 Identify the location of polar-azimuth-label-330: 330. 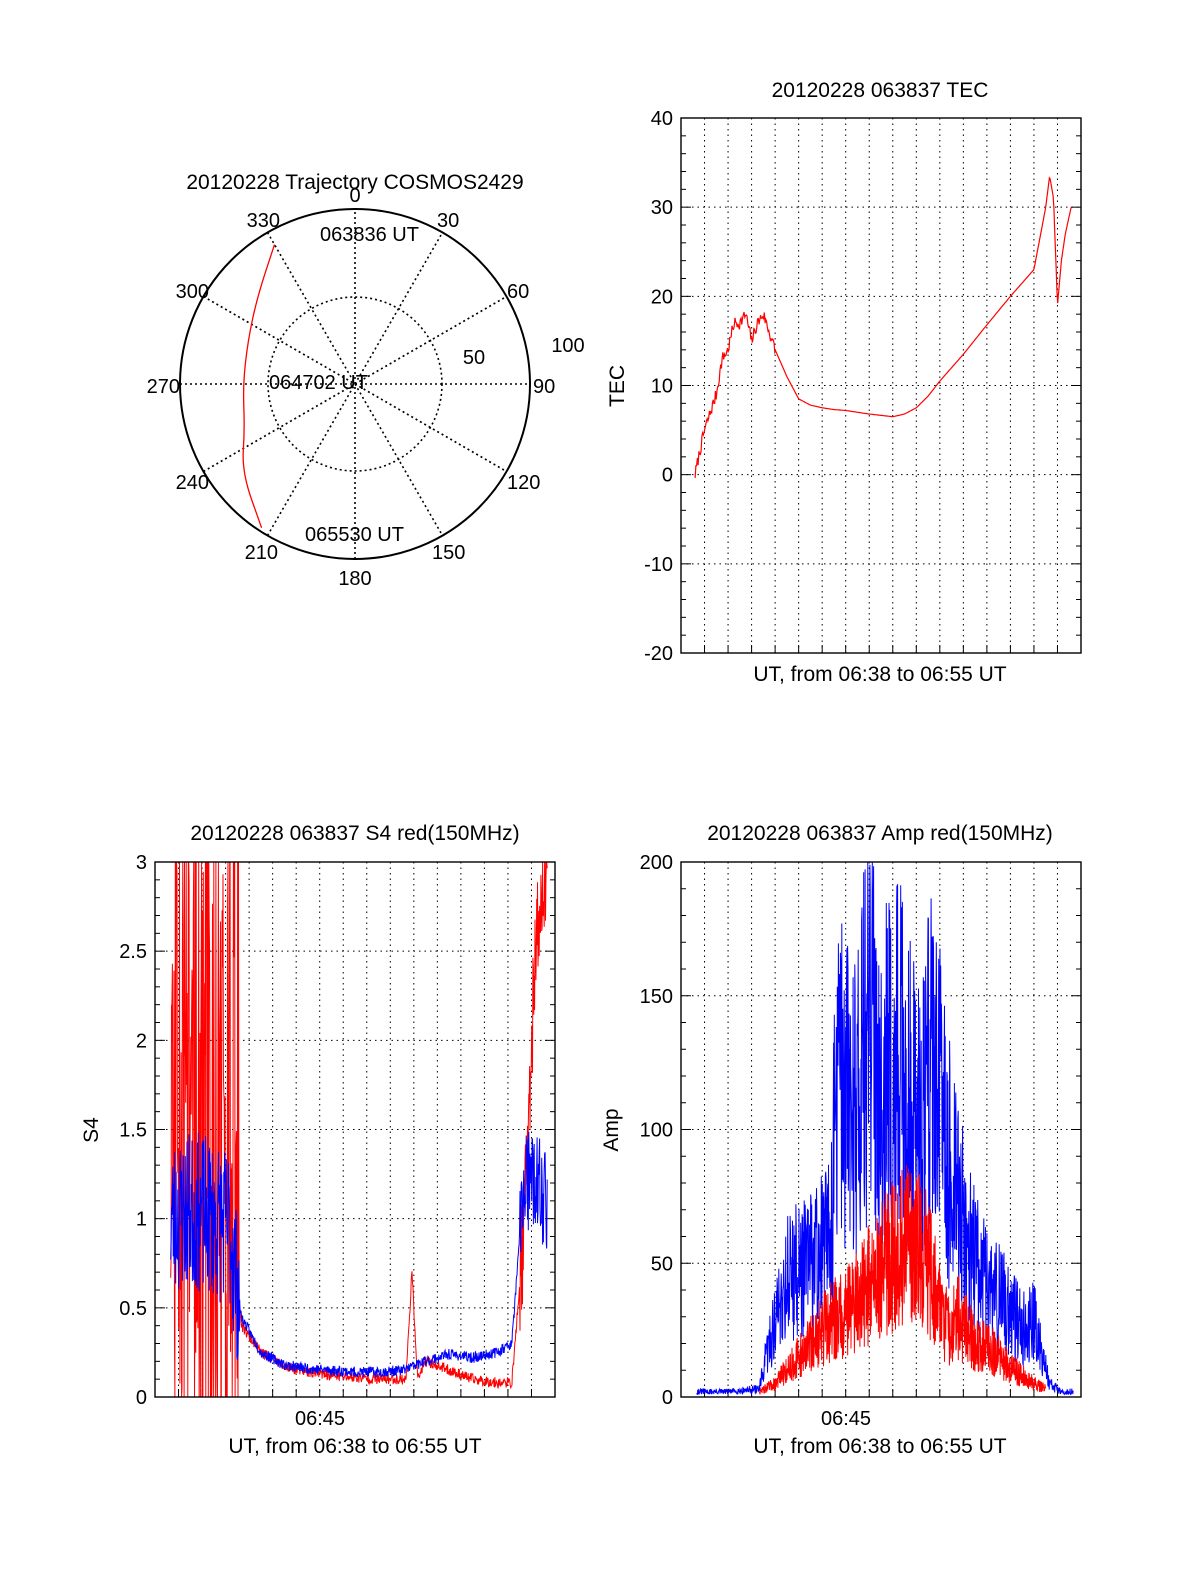
(263, 221).